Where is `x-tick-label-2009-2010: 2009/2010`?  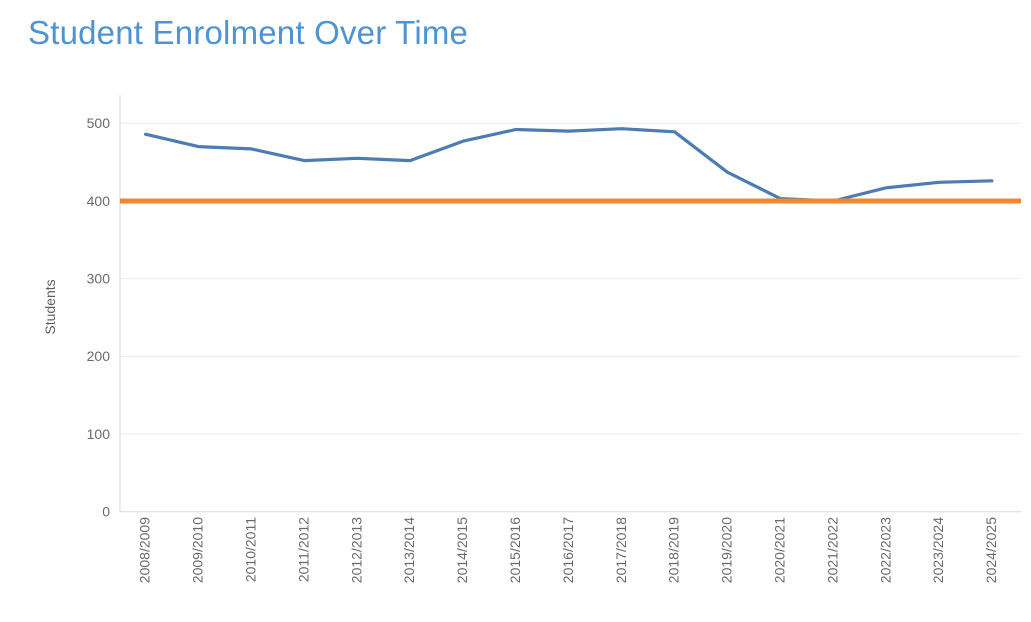 x-tick-label-2009-2010: 2009/2010 is located at coordinates (198, 550).